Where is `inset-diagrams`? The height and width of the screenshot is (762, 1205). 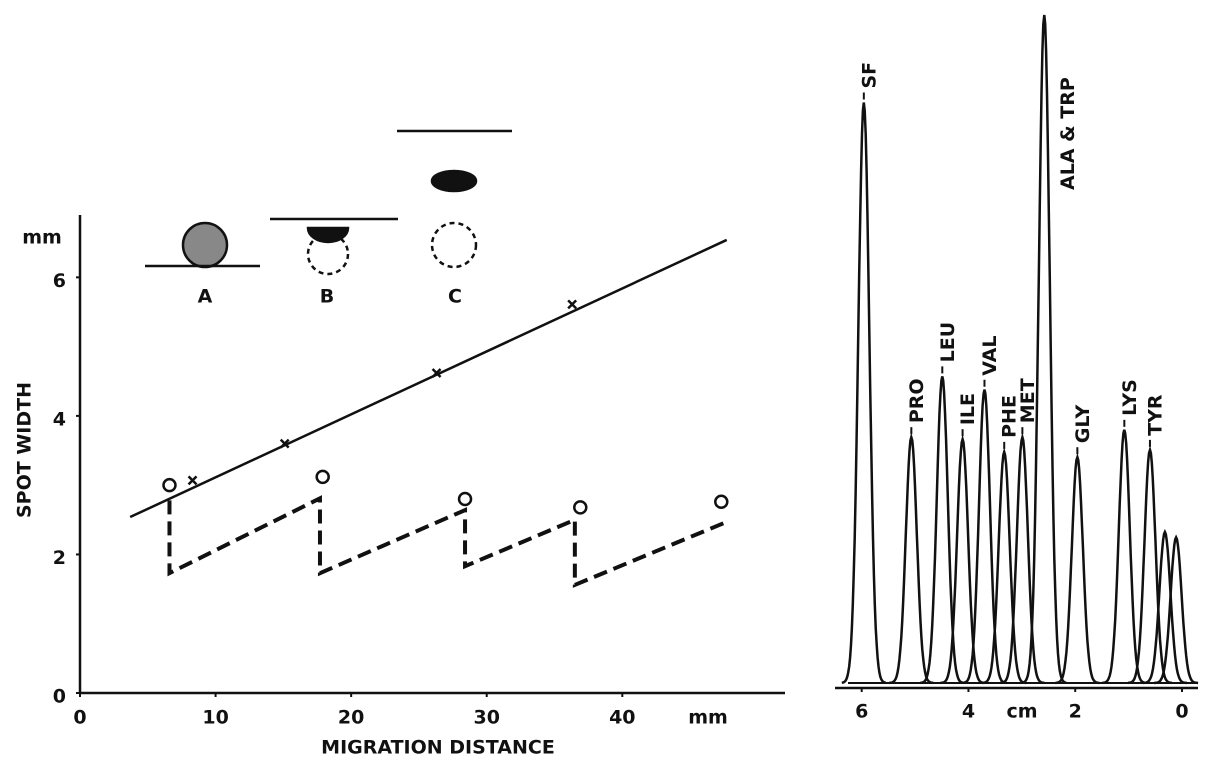 inset-diagrams is located at coordinates (328, 202).